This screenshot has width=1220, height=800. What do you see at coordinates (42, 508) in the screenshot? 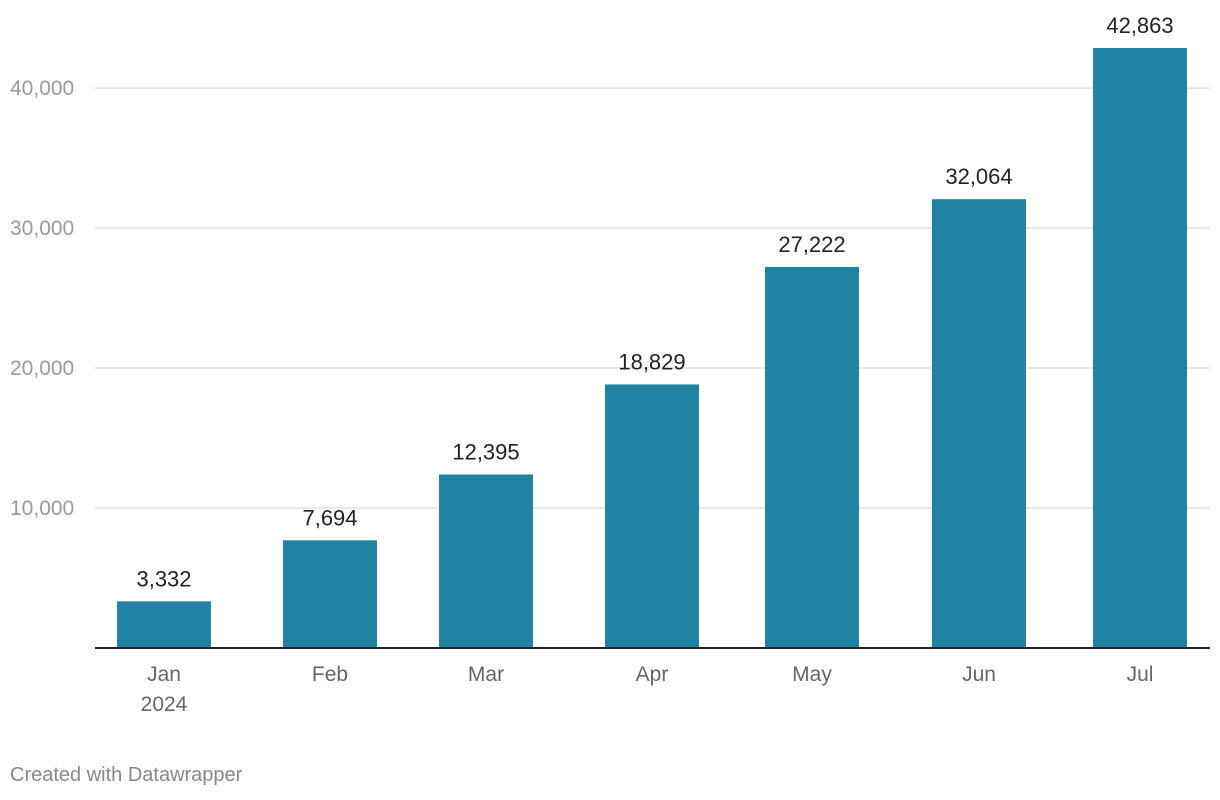
I see `y-tick-label: 10,000` at bounding box center [42, 508].